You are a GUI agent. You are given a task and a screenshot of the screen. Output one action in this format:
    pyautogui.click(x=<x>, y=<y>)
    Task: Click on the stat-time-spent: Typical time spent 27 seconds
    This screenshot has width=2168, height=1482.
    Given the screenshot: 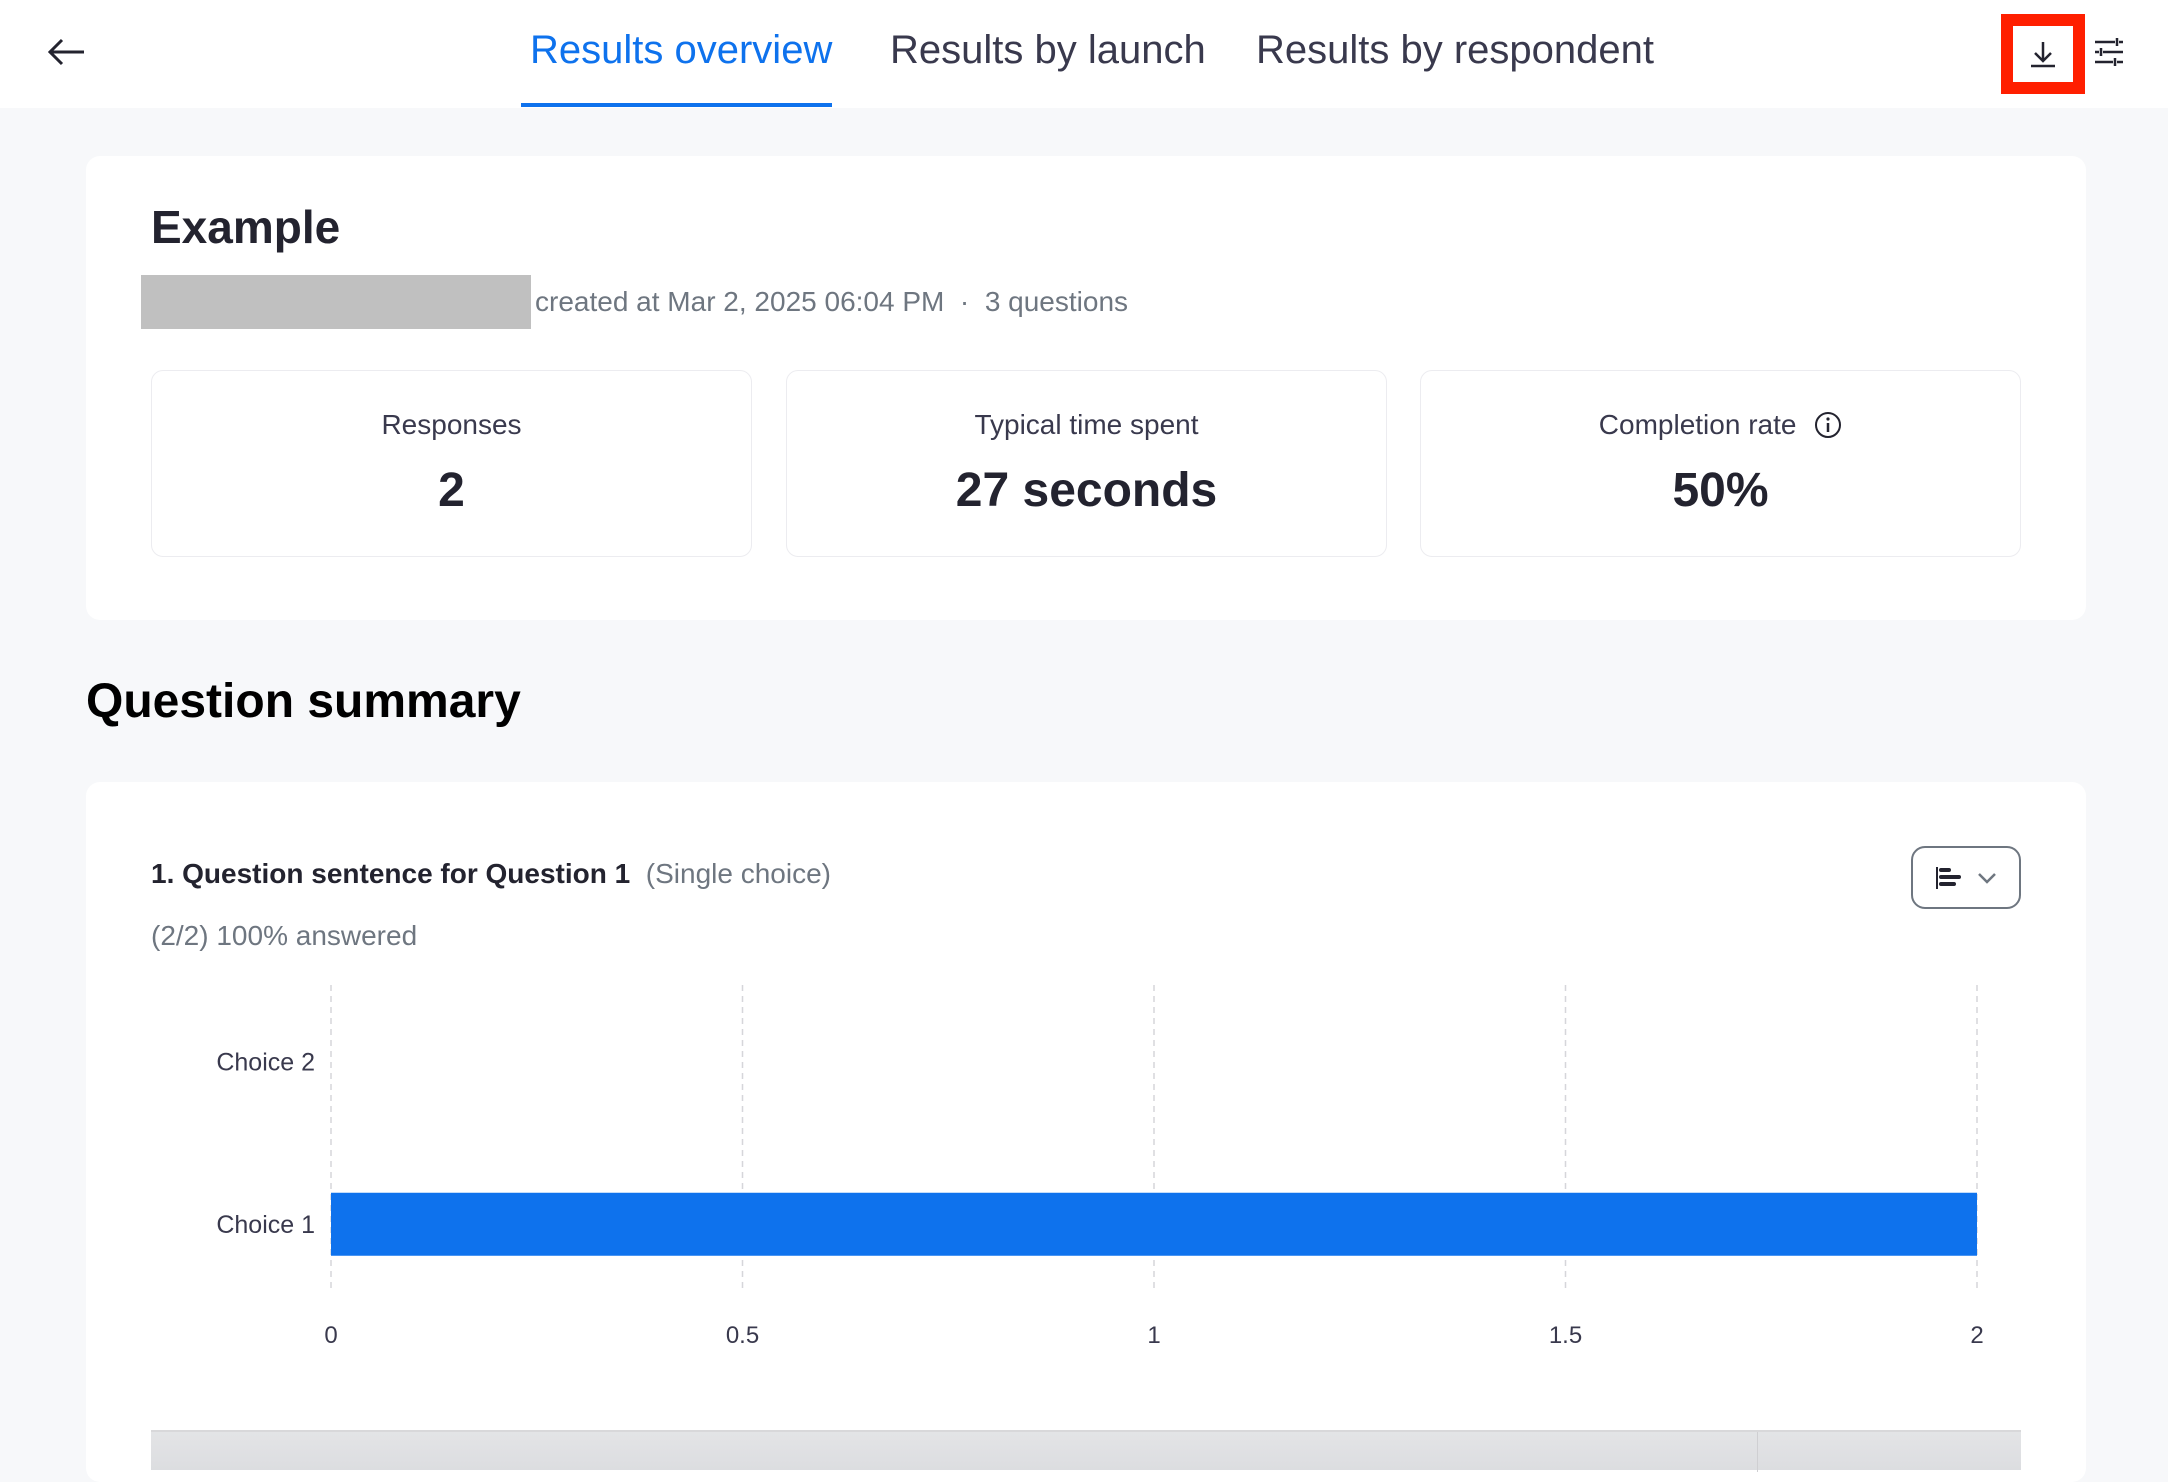 What is the action you would take?
    pyautogui.click(x=1086, y=463)
    